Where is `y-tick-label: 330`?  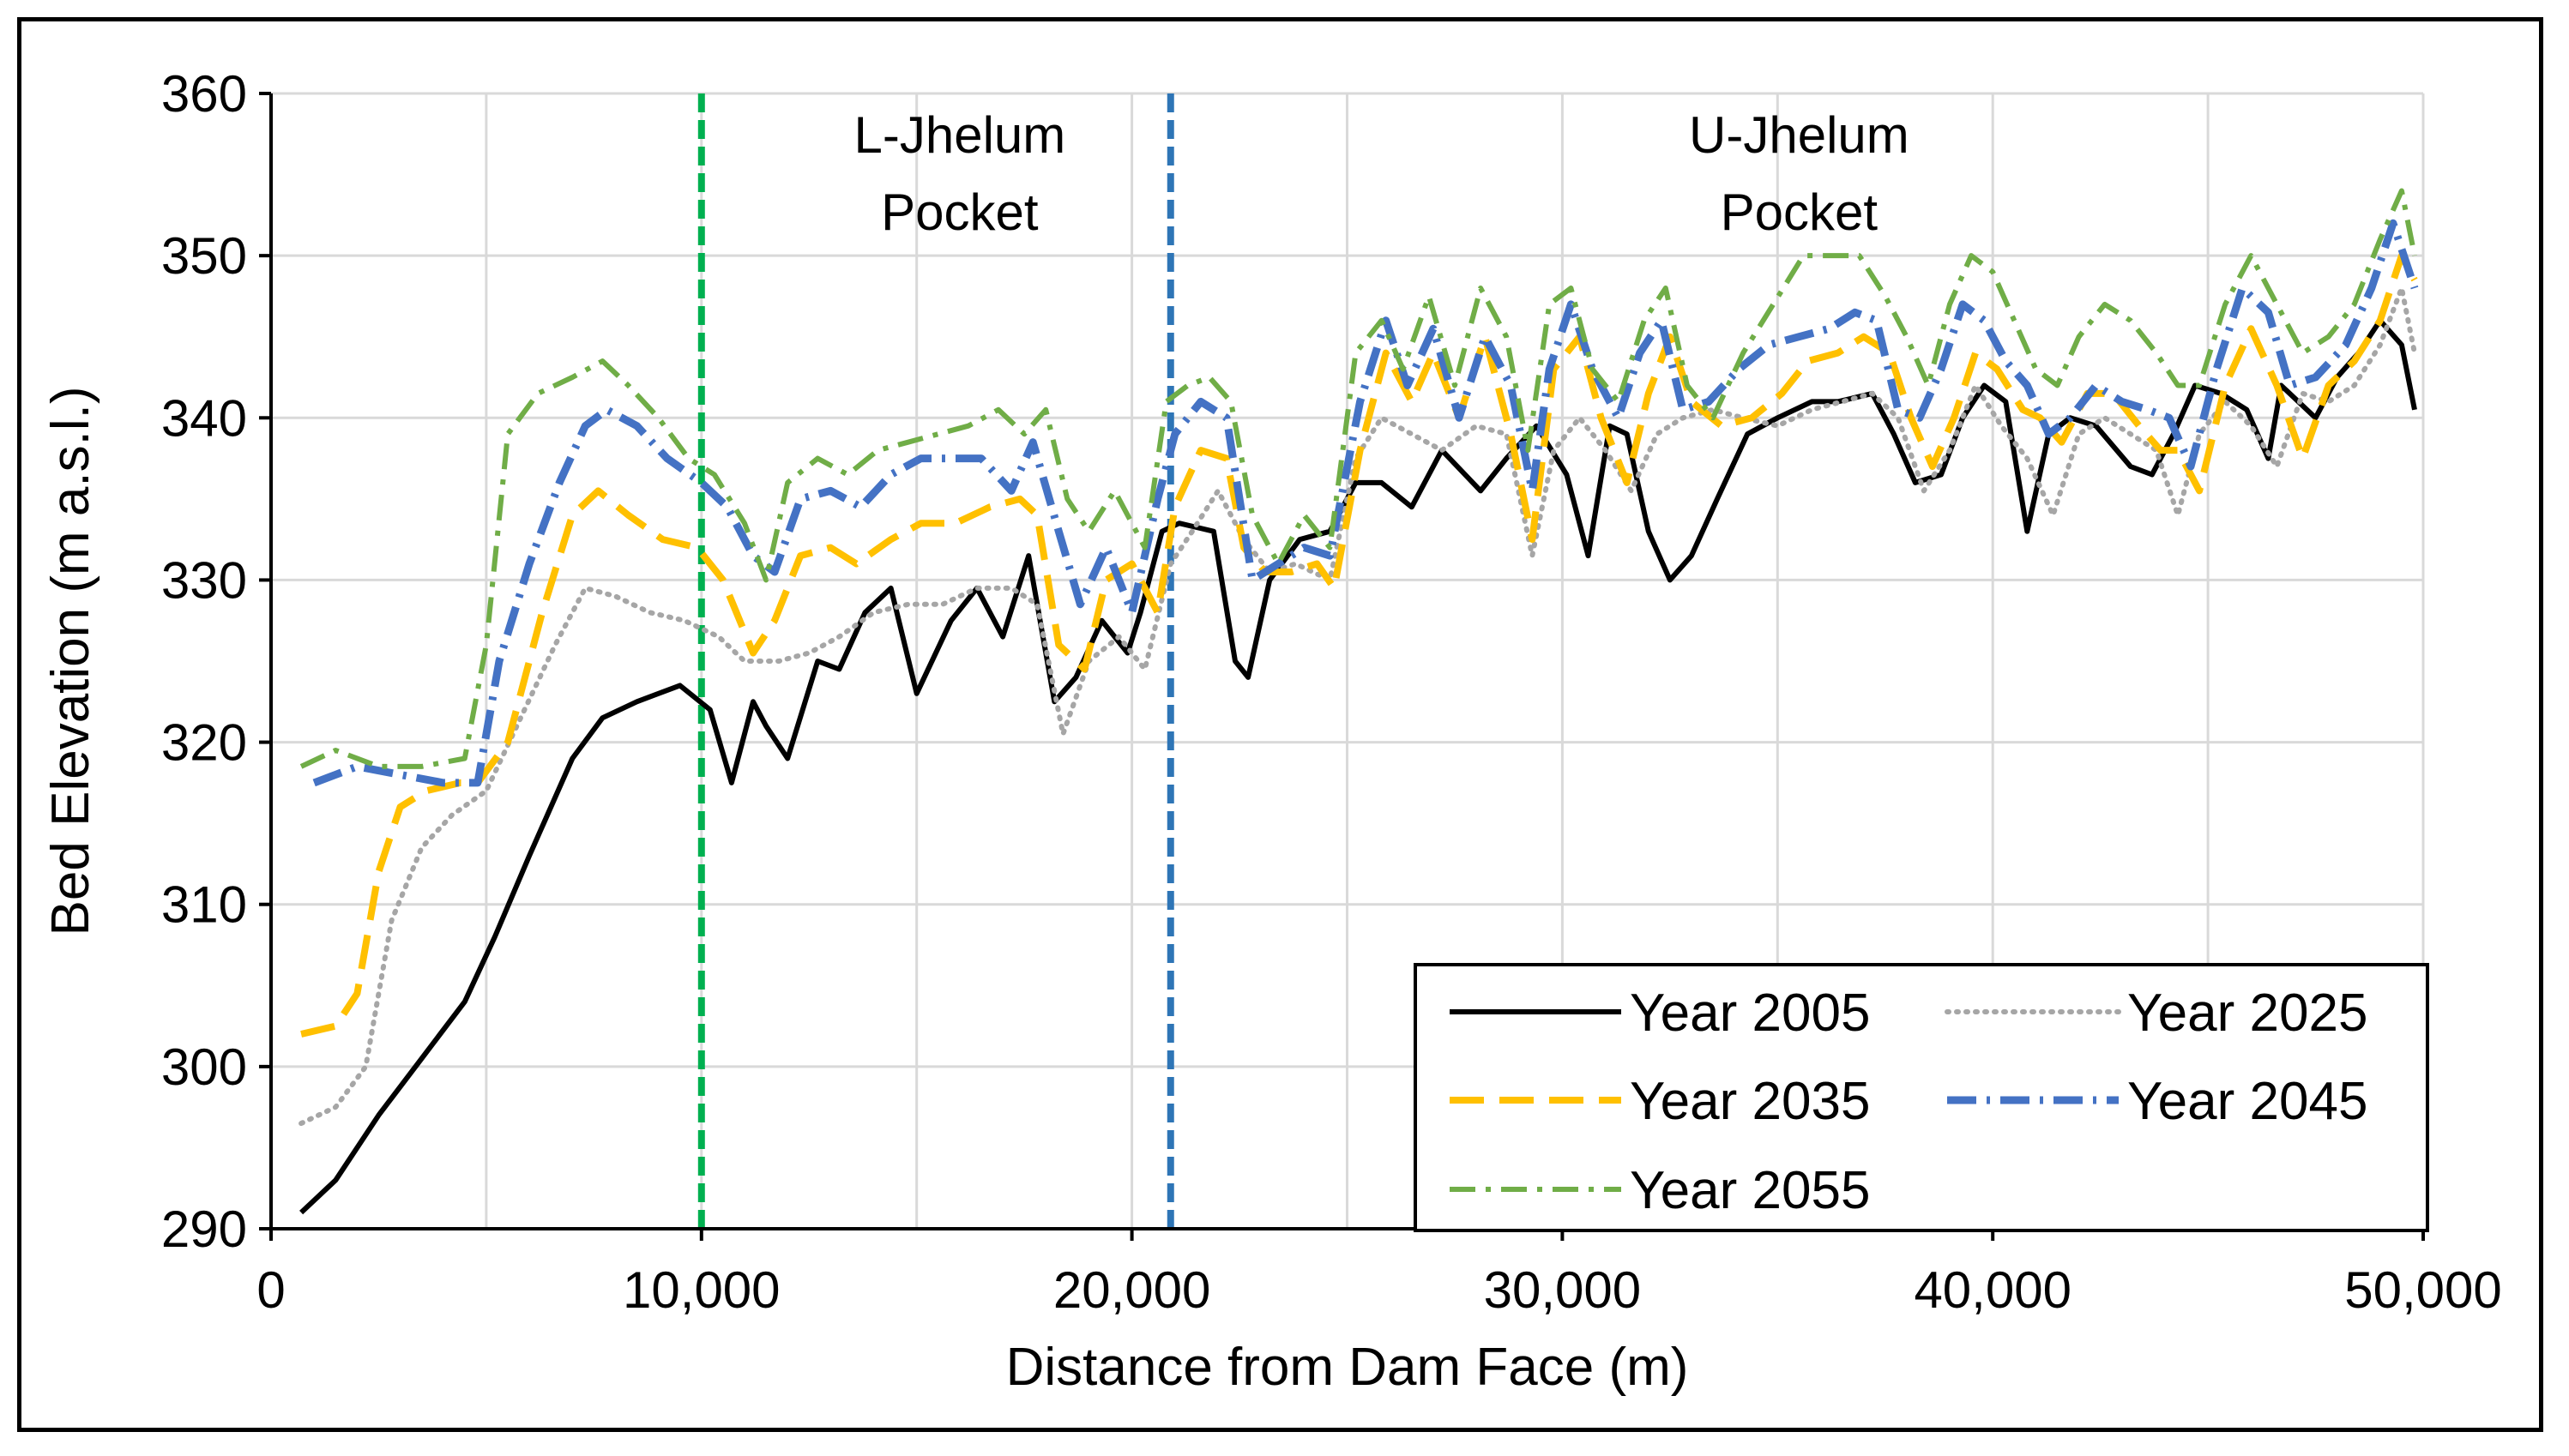
y-tick-label: 330 is located at coordinates (204, 580).